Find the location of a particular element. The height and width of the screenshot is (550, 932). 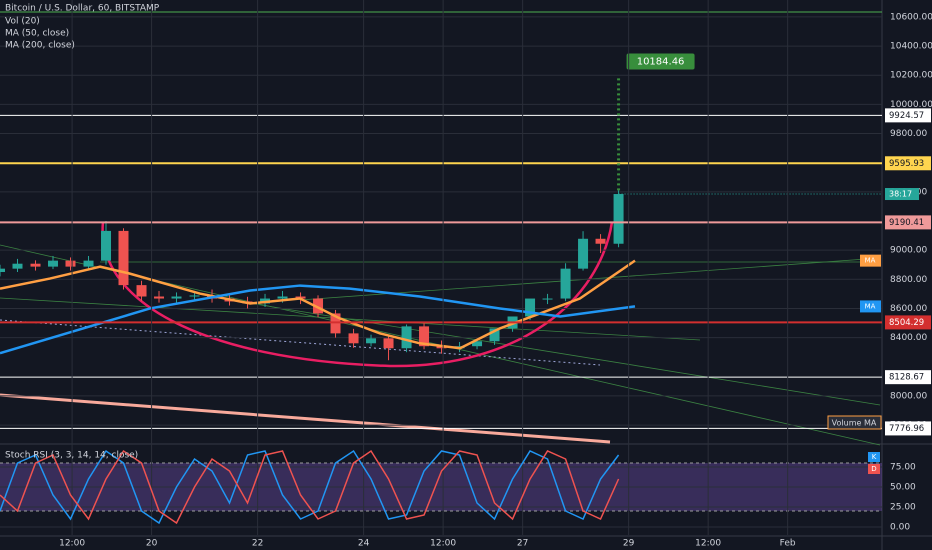

legend-label: D is located at coordinates (873, 469).